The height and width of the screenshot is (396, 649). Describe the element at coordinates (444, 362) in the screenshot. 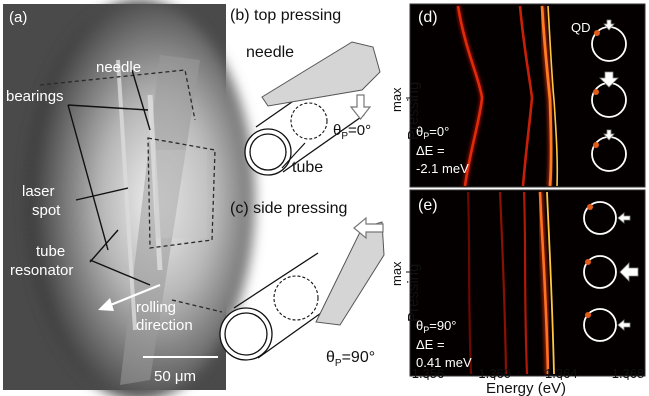

I see `delta-e-e-value: 0.41 meV` at that location.